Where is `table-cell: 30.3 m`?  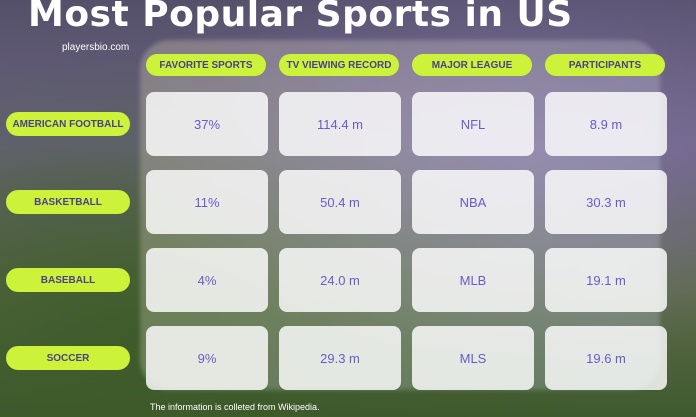
table-cell: 30.3 m is located at coordinates (606, 202).